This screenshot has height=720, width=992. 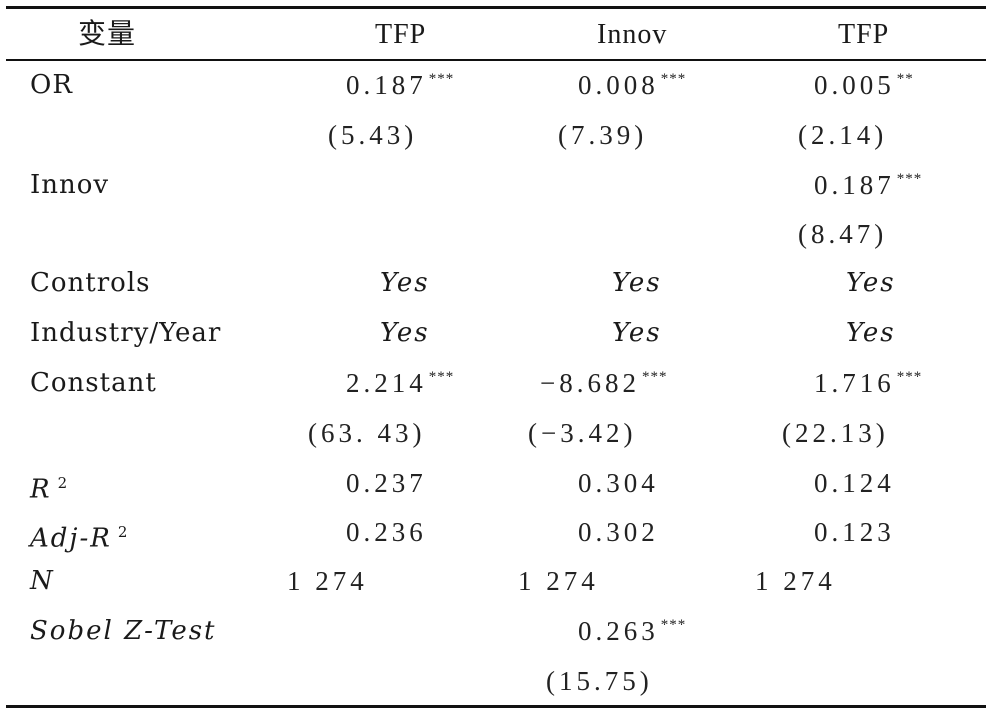 I want to click on adj-r2-col2: 0.302, so click(x=618, y=532).